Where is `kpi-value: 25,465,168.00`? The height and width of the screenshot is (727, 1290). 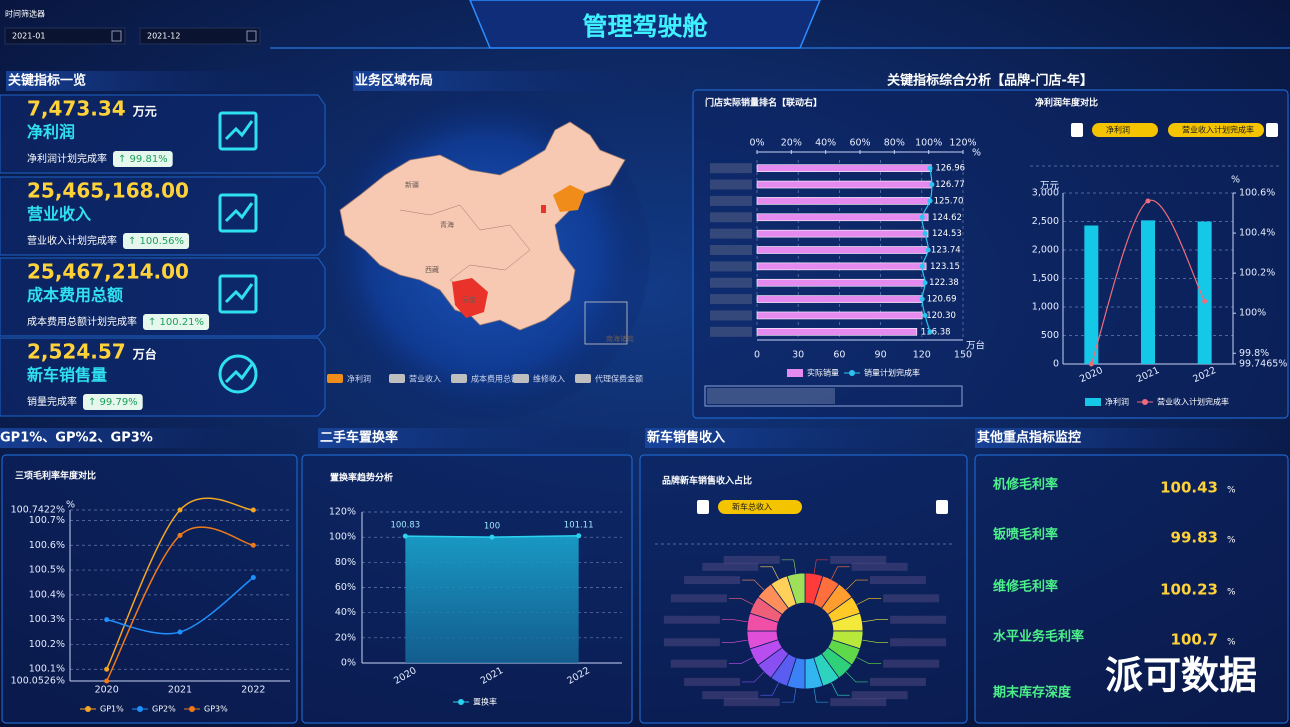
kpi-value: 25,465,168.00 is located at coordinates (108, 191).